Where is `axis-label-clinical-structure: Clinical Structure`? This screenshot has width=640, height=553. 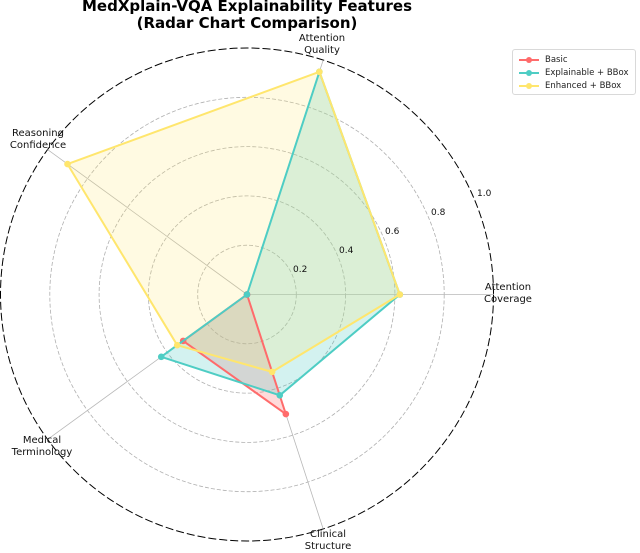
axis-label-clinical-structure: Clinical Structure is located at coordinates (328, 541).